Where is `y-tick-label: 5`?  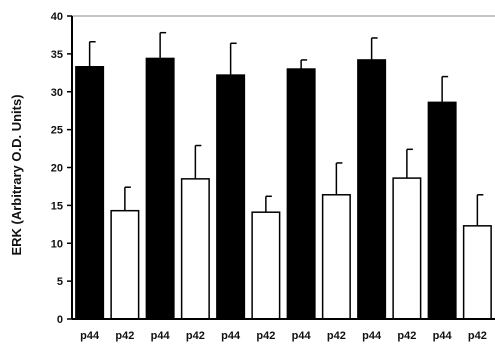 y-tick-label: 5 is located at coordinates (60, 282).